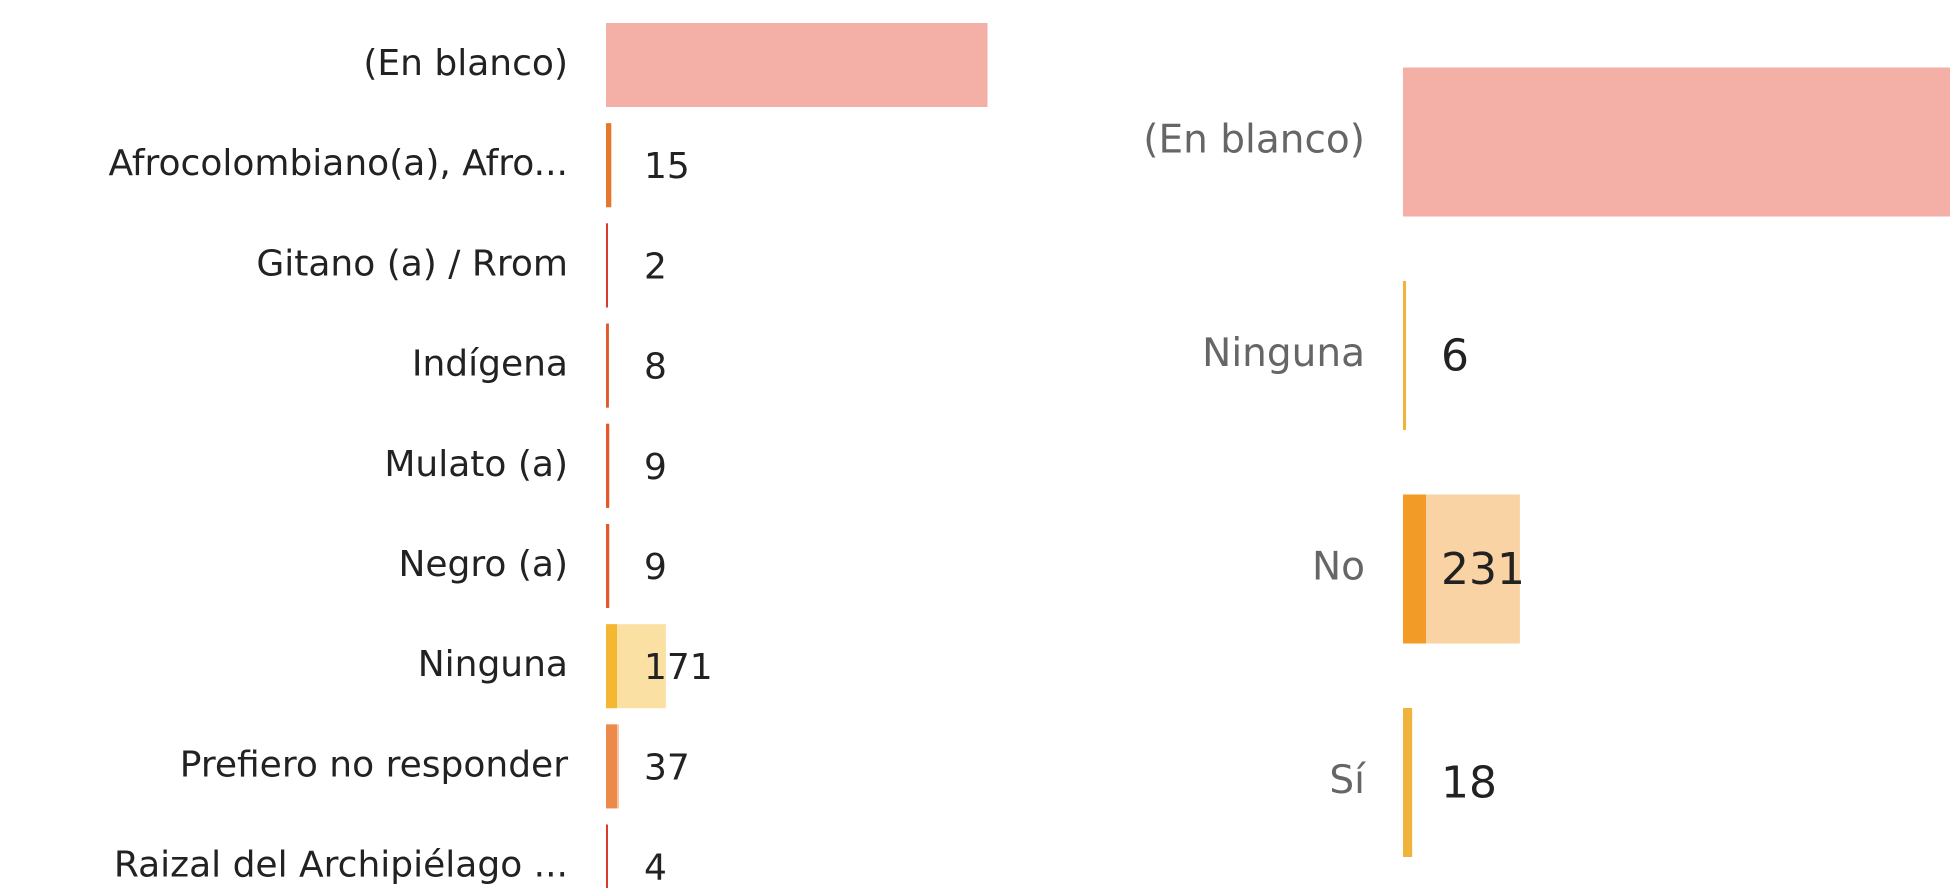 The image size is (1950, 888). I want to click on category-label: Mulato (a), so click(476, 464).